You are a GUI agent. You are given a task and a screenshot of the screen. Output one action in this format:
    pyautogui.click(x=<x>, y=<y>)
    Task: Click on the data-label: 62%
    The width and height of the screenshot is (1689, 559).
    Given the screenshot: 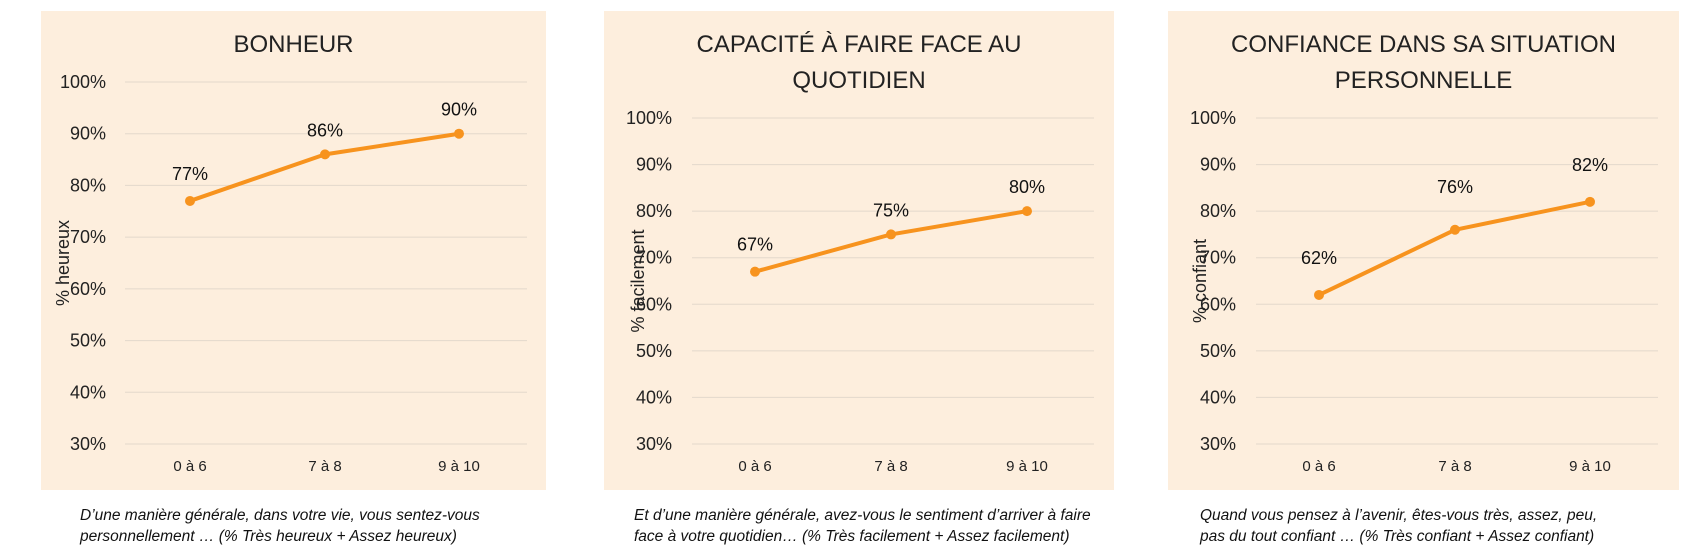 What is the action you would take?
    pyautogui.click(x=1319, y=258)
    